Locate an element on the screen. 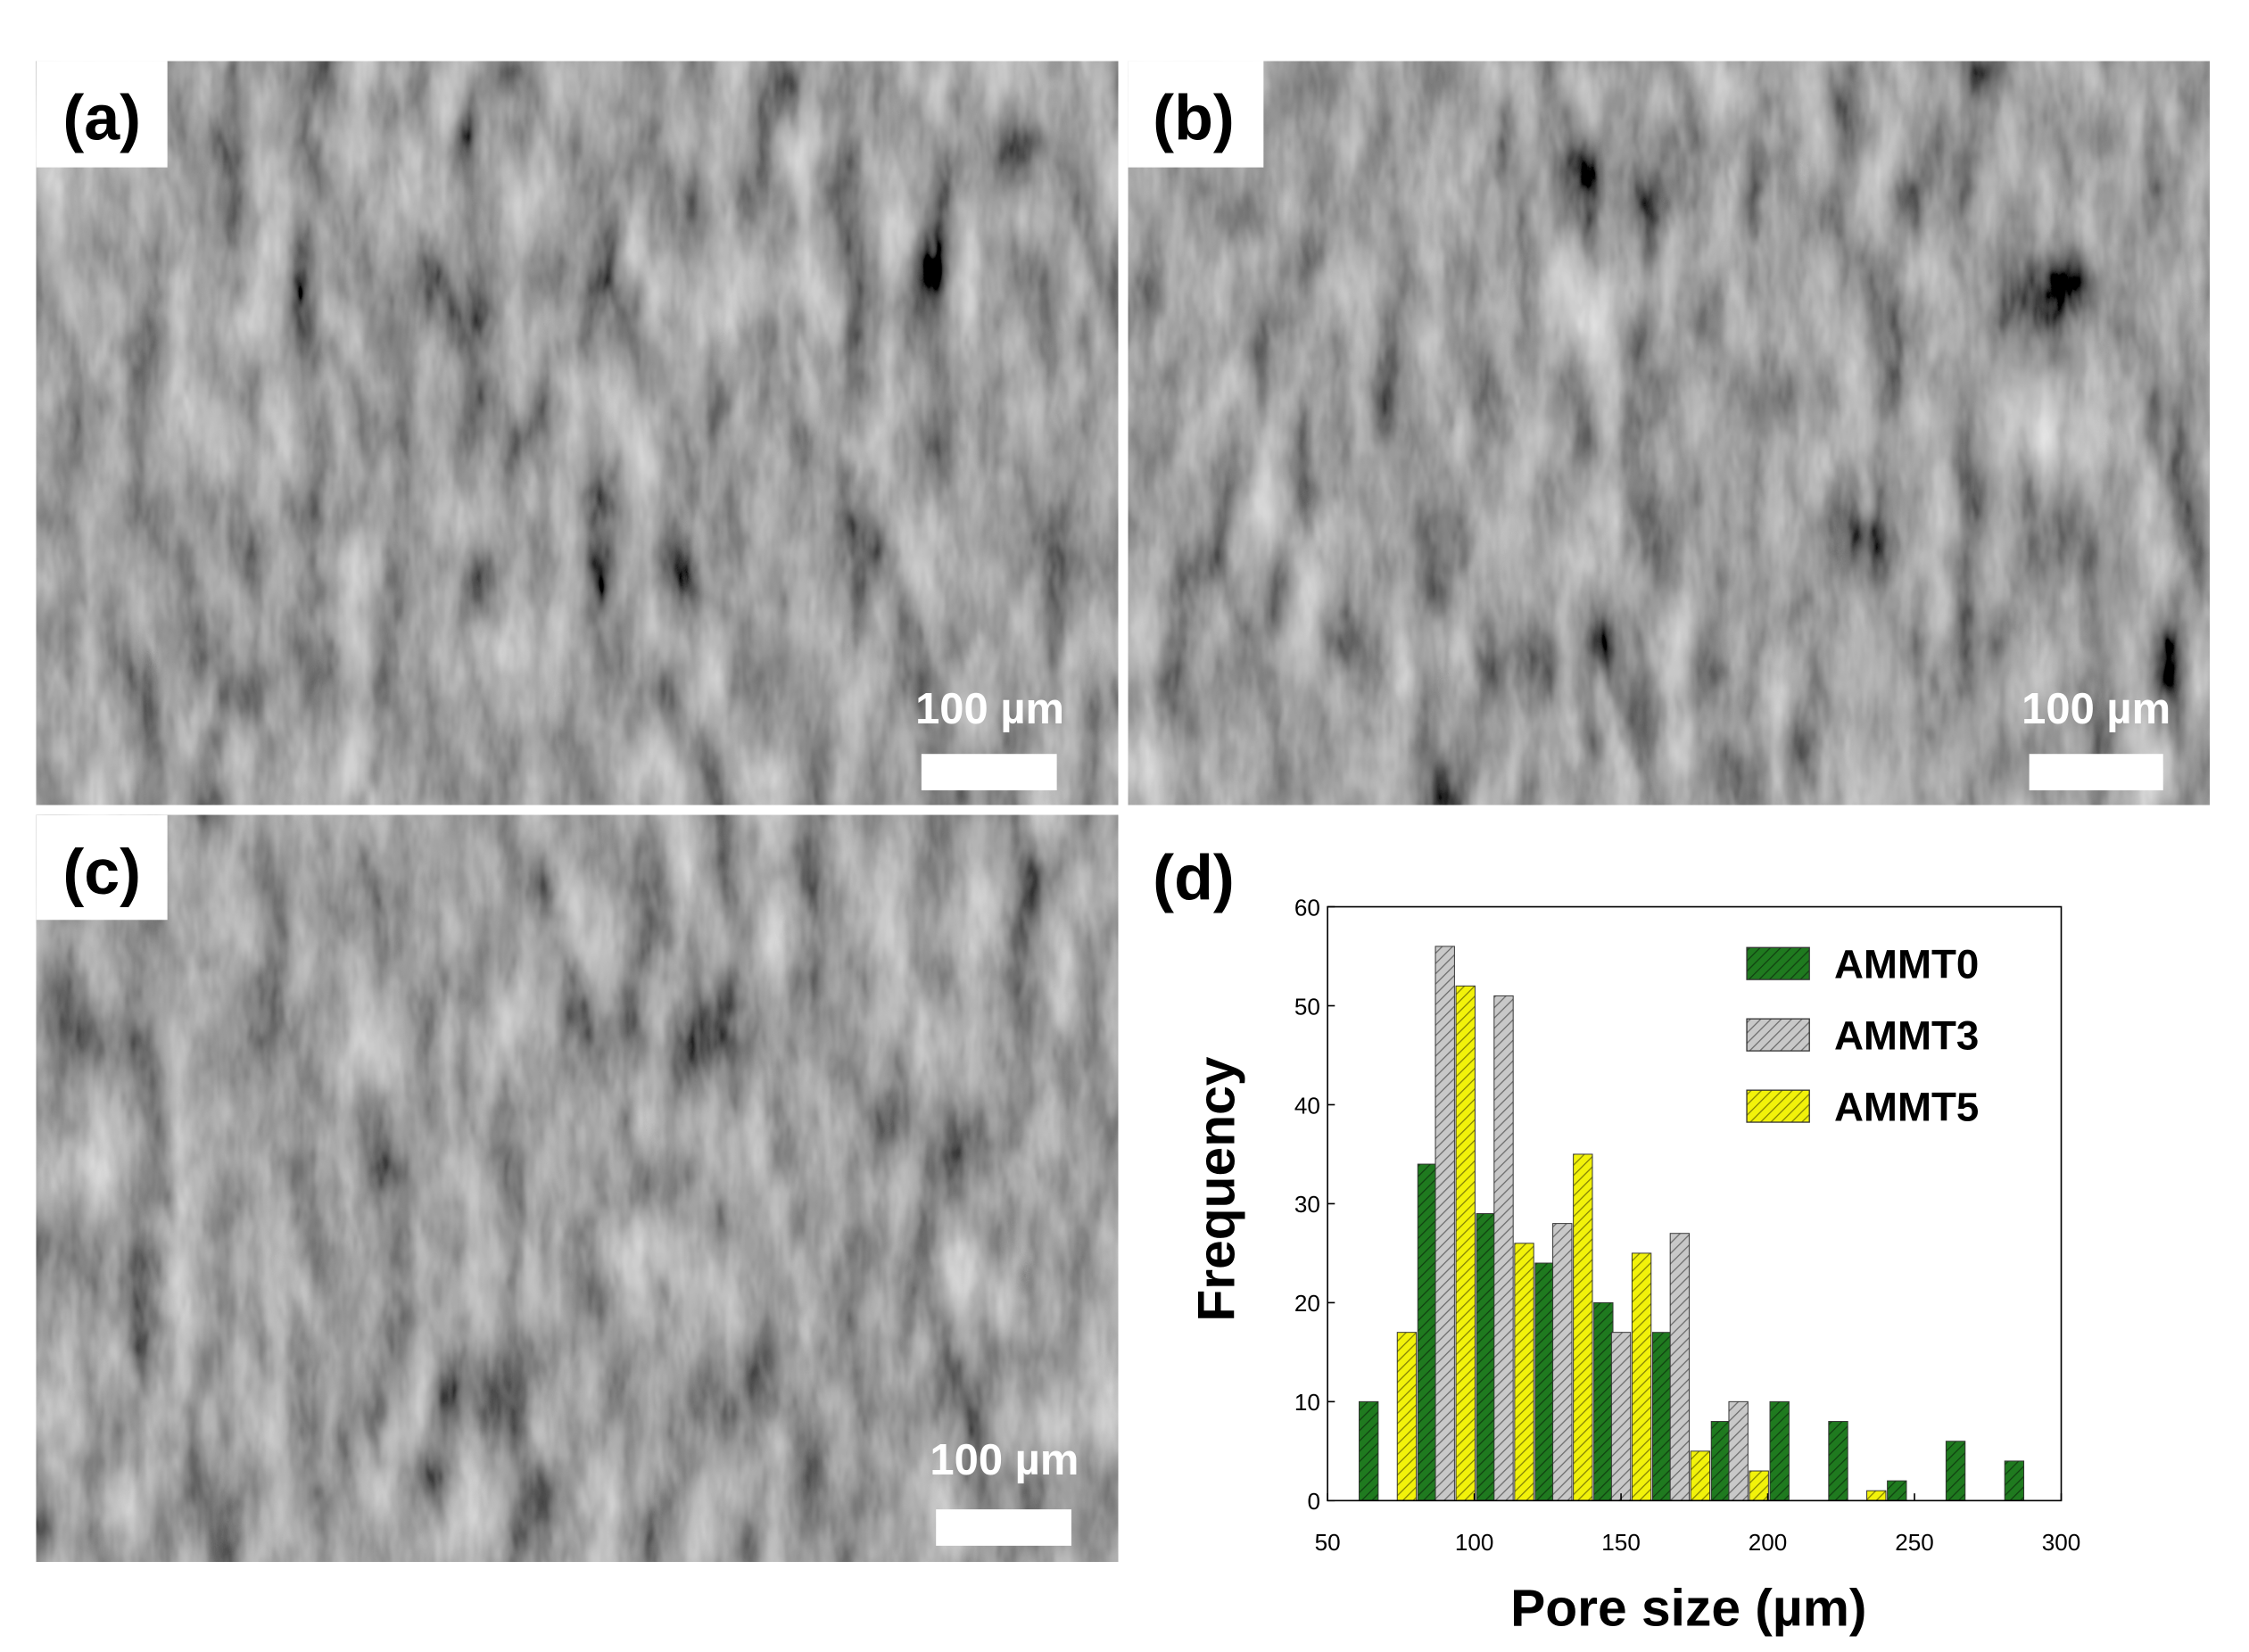 This screenshot has height=1652, width=2249. y-tick-label: 30 is located at coordinates (1307, 1204).